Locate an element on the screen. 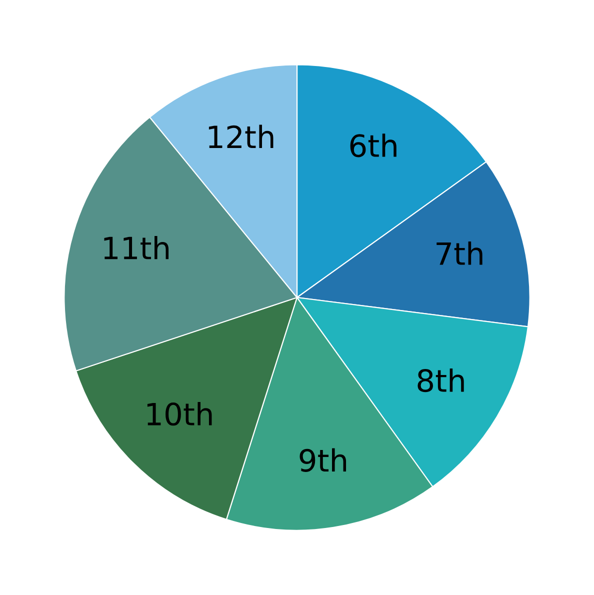 This screenshot has width=594, height=595. slice-label: 10th is located at coordinates (179, 414).